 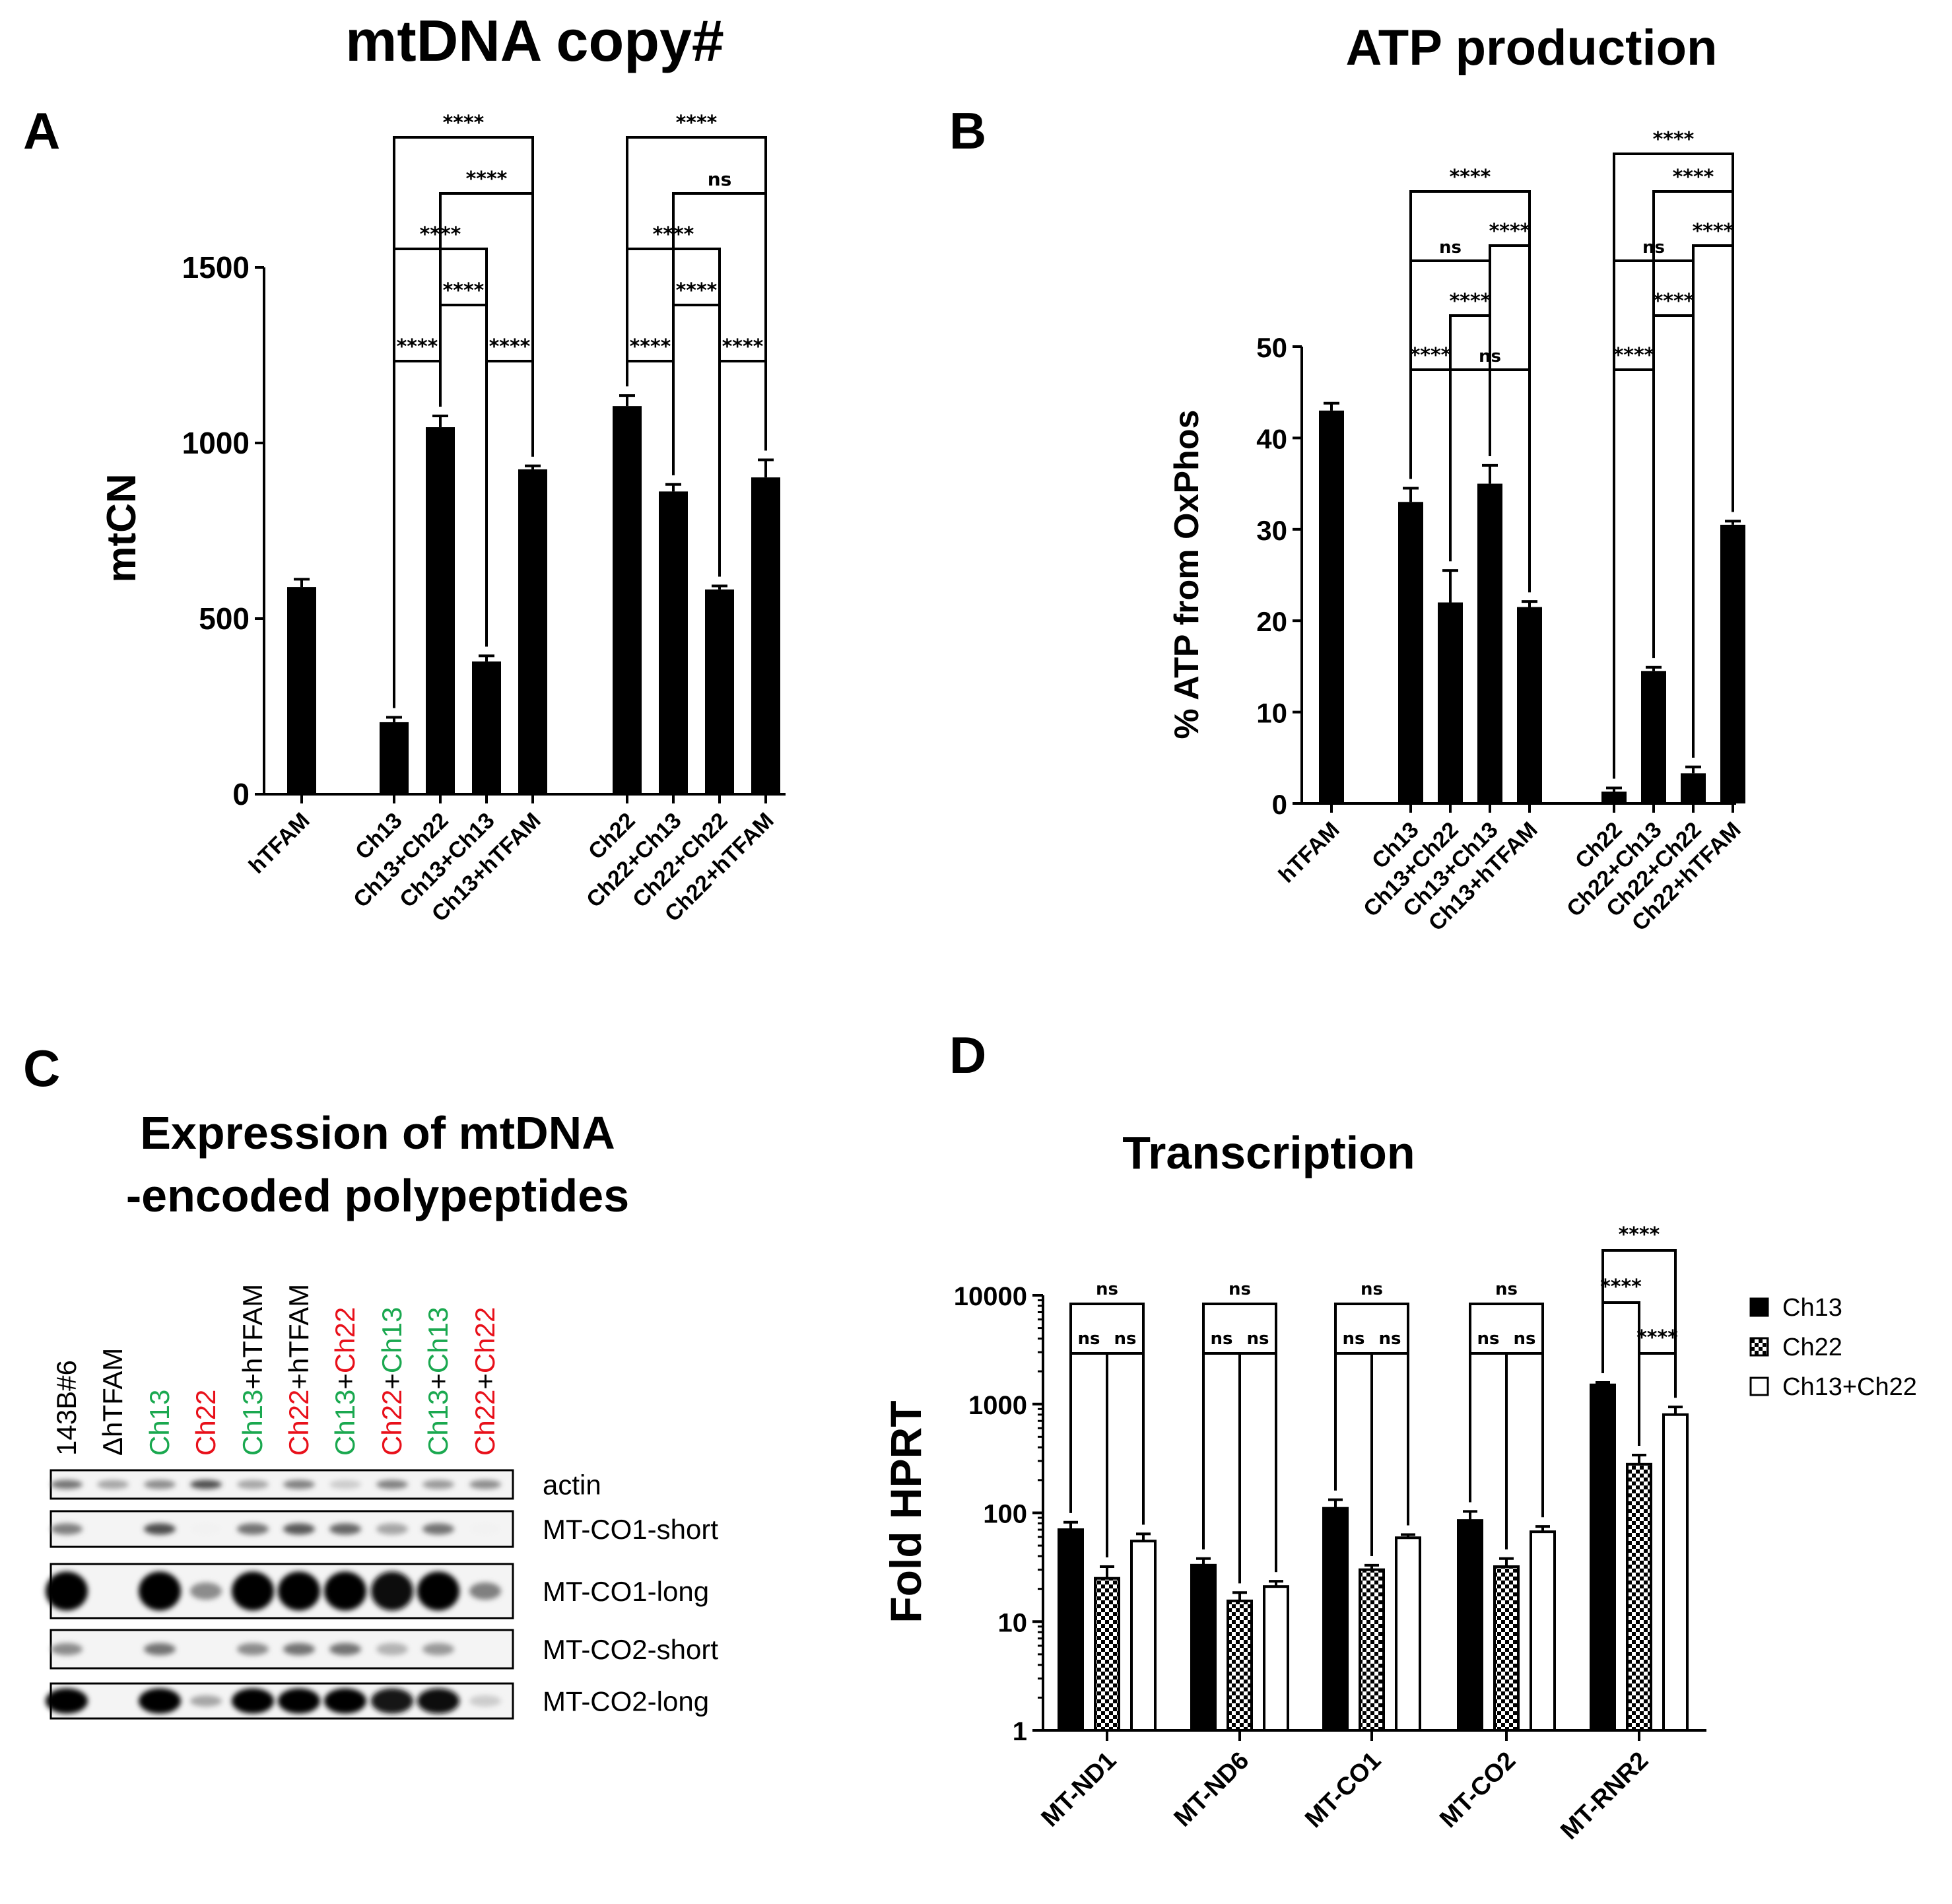 What do you see at coordinates (113, 1402) in the screenshot?
I see `lane-label: ΔhTFAM` at bounding box center [113, 1402].